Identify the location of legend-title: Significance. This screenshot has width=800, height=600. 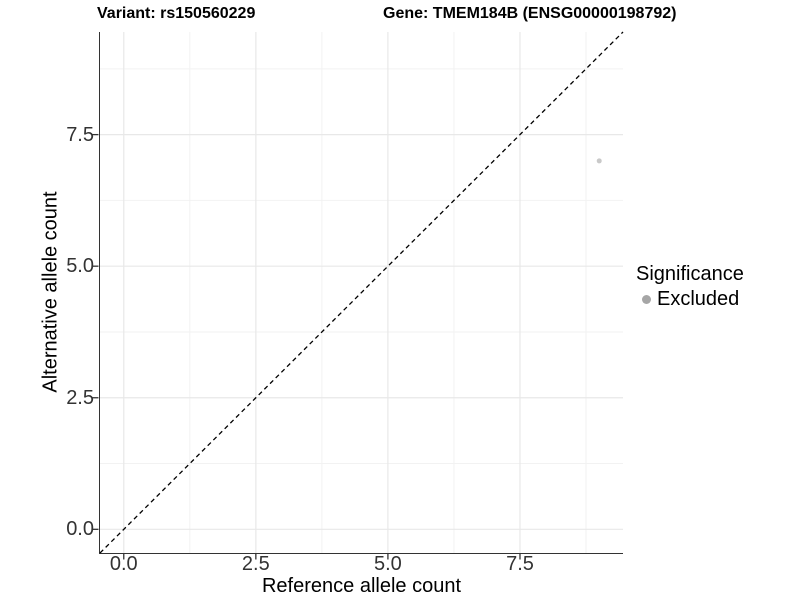
(690, 274).